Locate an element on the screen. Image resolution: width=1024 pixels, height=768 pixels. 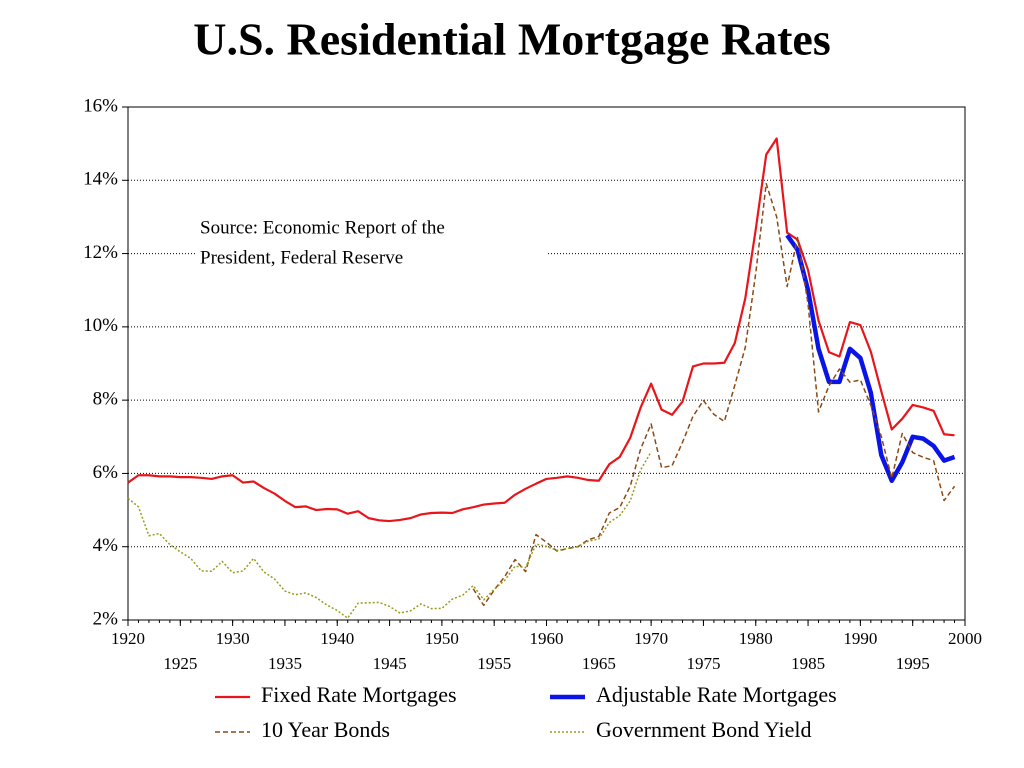
x-tick-label: 1975 is located at coordinates (703, 663).